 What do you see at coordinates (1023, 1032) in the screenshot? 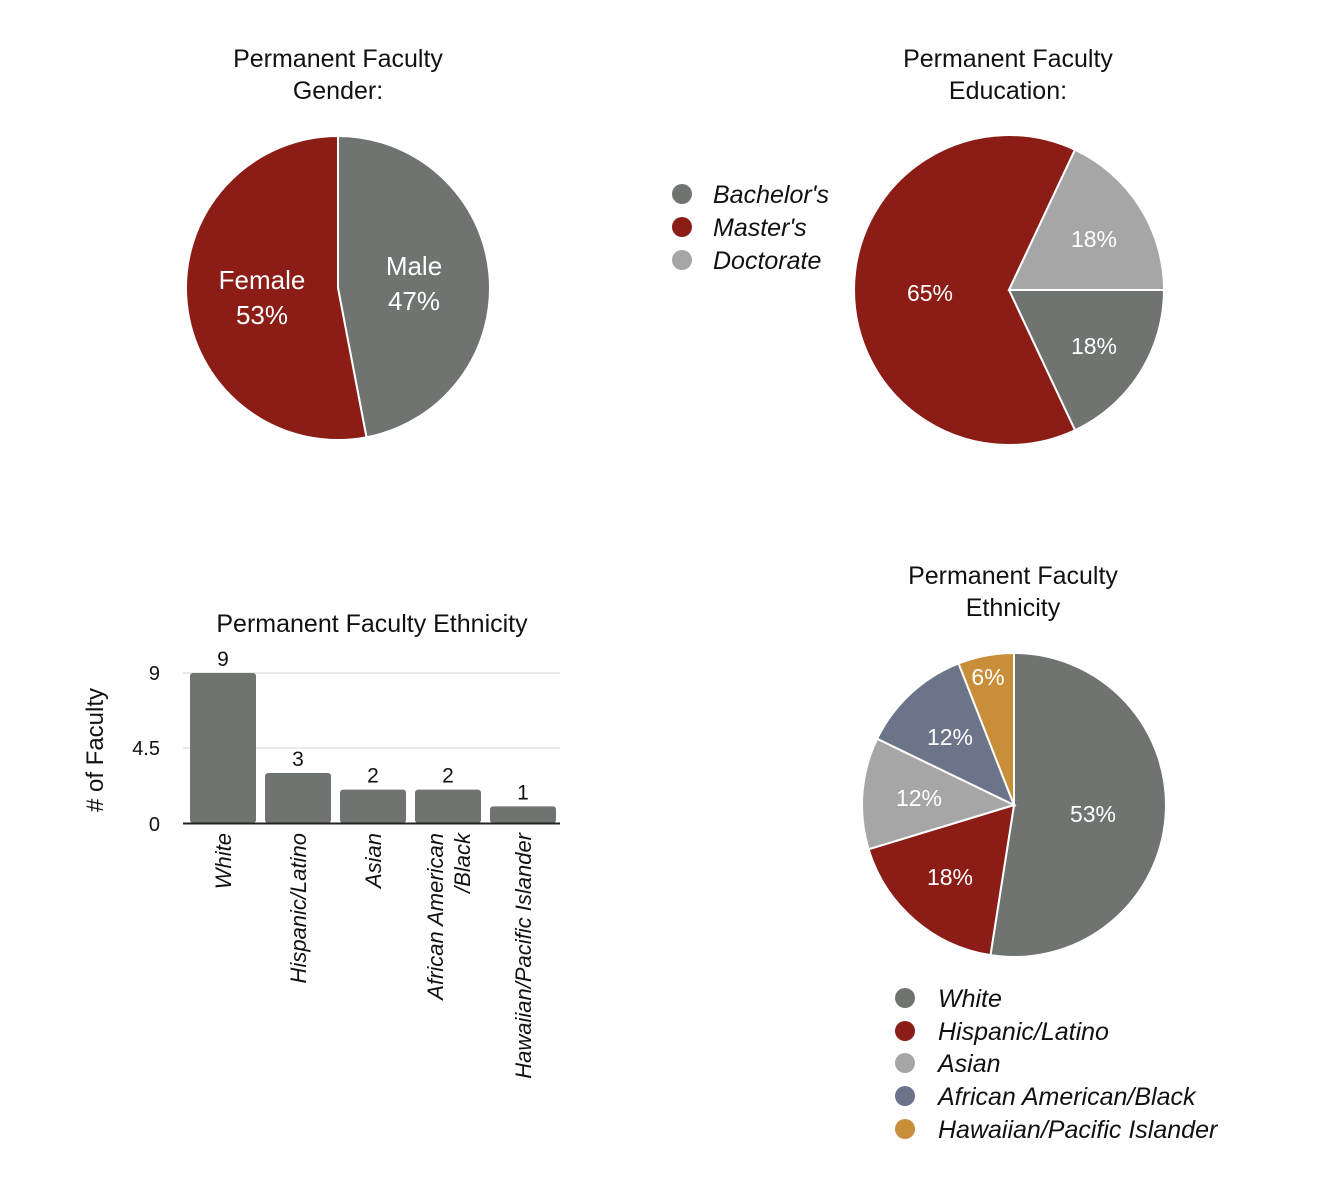
I see `legend-label-hispanic: Hispanic/Latino` at bounding box center [1023, 1032].